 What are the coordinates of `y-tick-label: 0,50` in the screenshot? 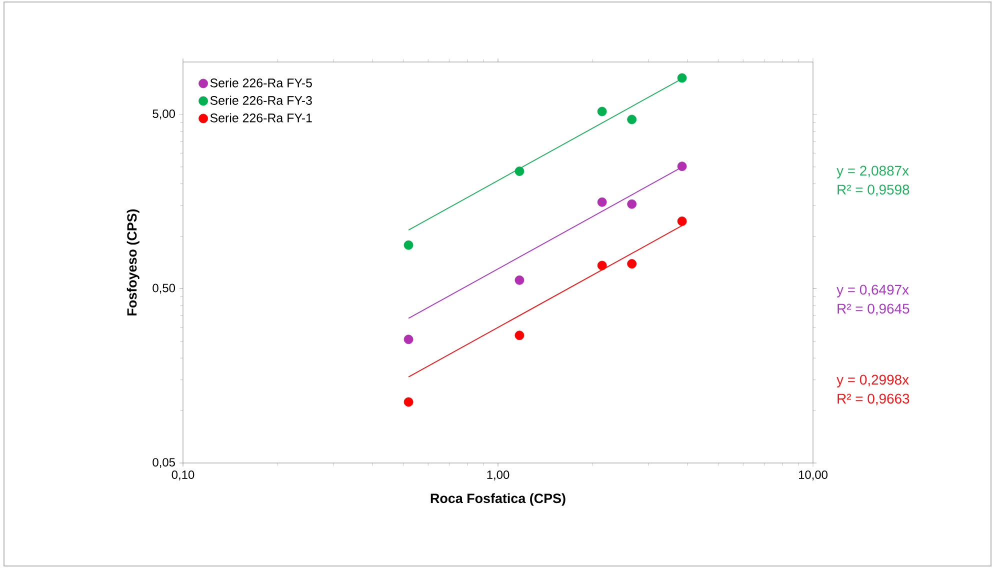 It's located at (164, 289).